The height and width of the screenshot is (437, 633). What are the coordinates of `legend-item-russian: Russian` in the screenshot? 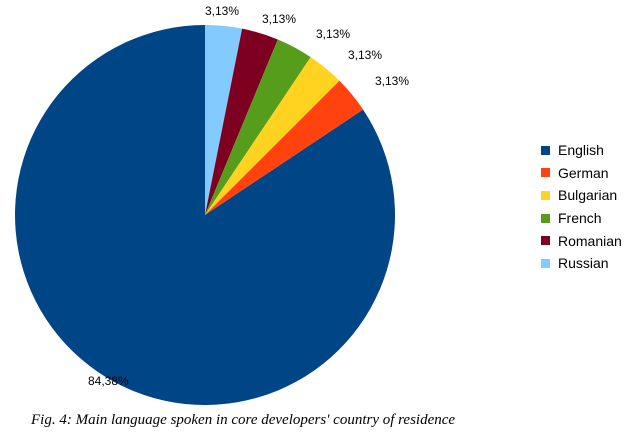 It's located at (581, 263).